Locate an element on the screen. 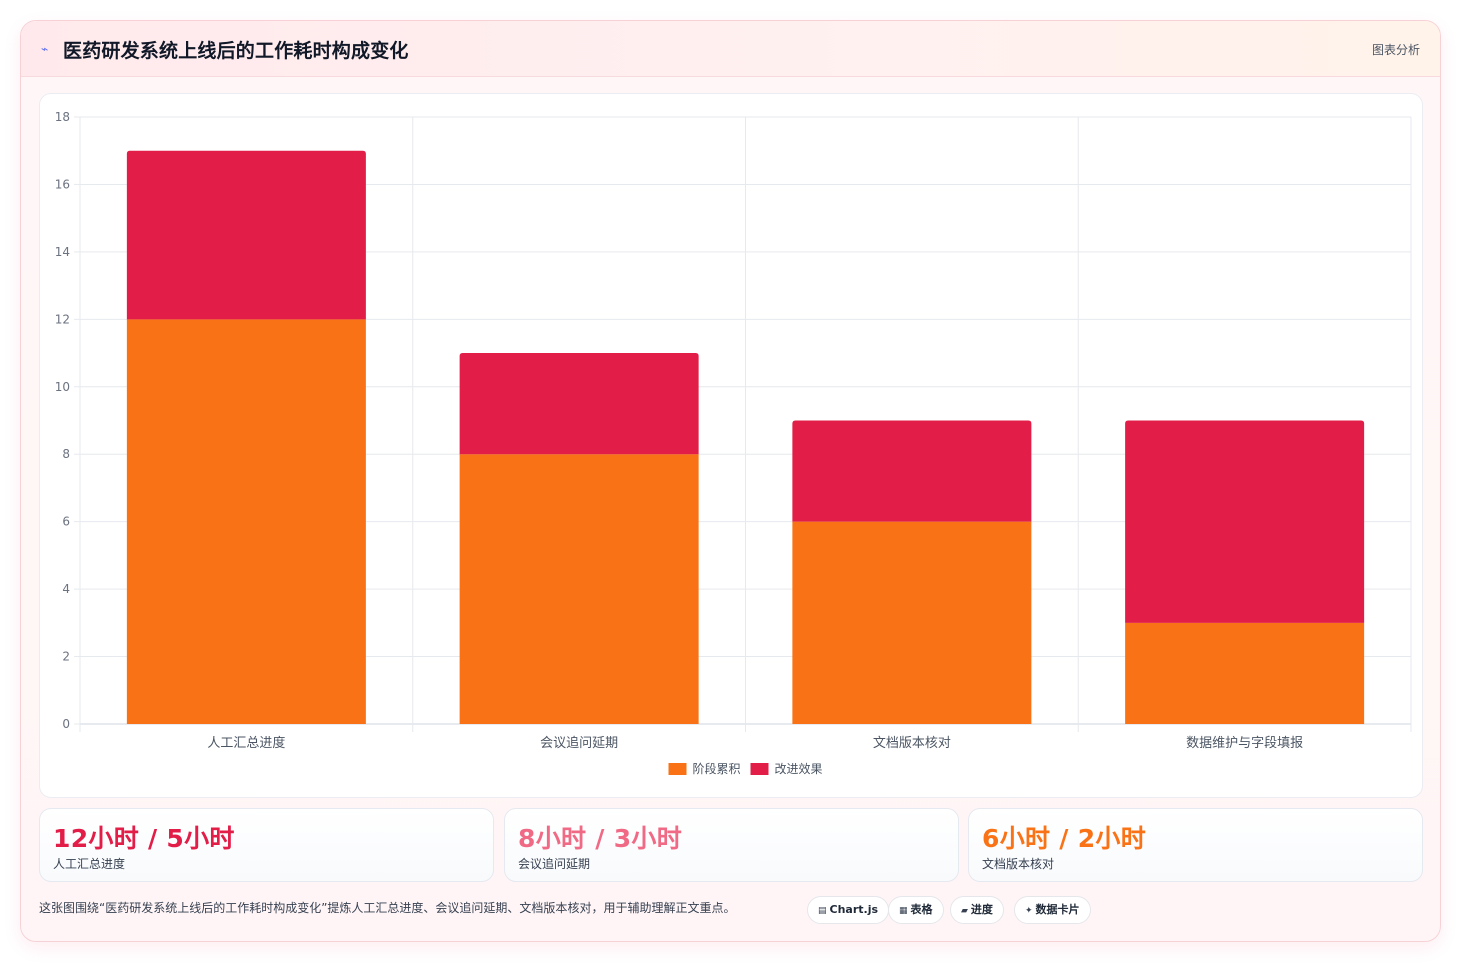  x-tick-label: 数据维护与字段填报 is located at coordinates (1244, 743).